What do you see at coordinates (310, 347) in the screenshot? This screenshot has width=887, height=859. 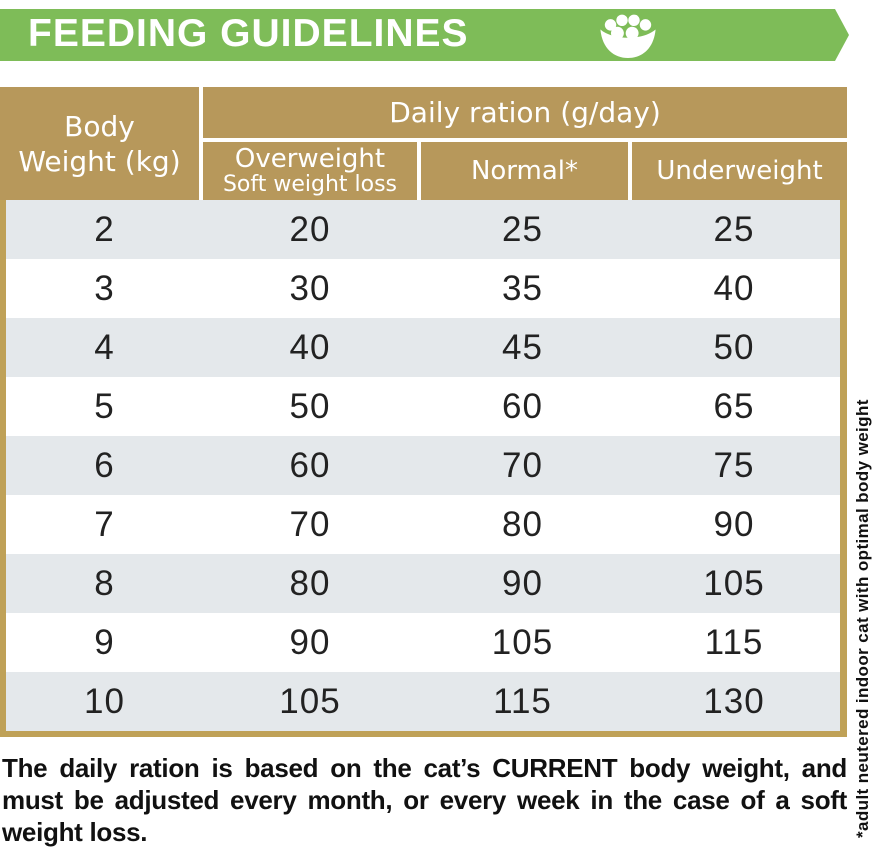 I see `overweight-ration-cell: 40` at bounding box center [310, 347].